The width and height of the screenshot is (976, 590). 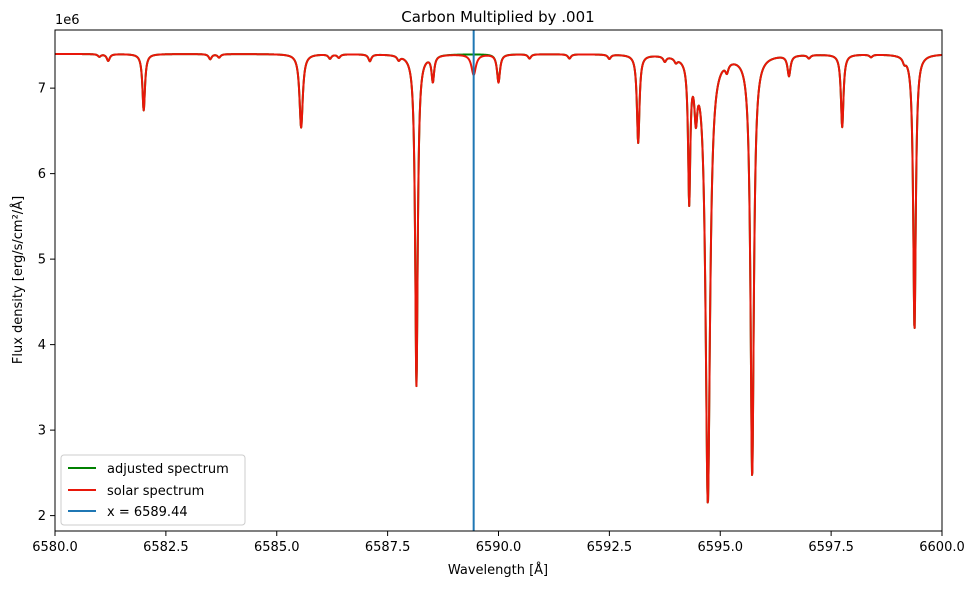 What do you see at coordinates (67, 20) in the screenshot?
I see `y-offset-label: 1e6` at bounding box center [67, 20].